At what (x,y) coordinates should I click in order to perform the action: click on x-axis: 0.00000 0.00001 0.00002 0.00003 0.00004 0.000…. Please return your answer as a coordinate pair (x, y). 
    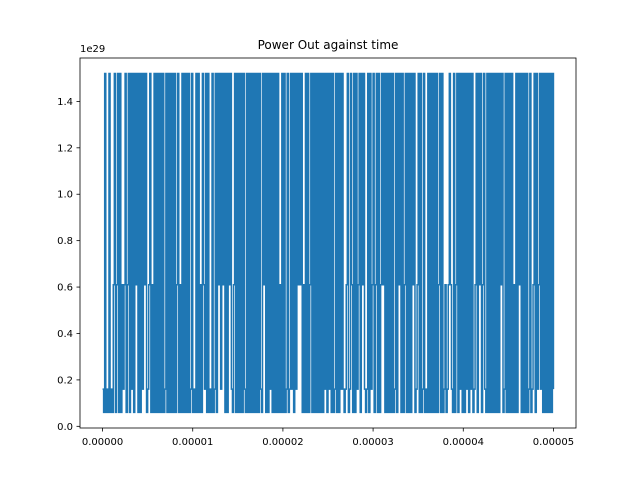
    Looking at the image, I should click on (328, 438).